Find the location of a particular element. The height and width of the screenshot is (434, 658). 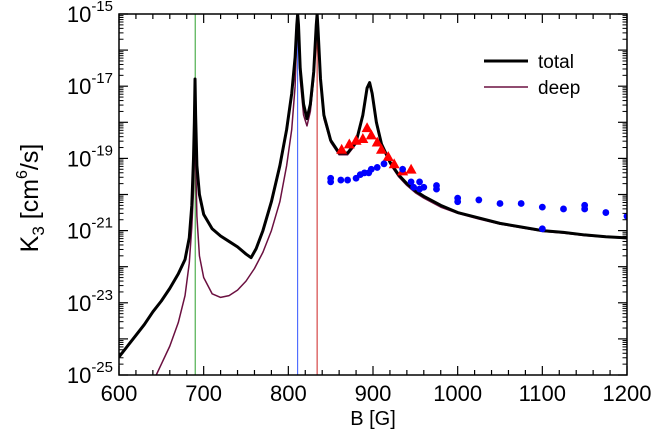

x-tick-label: 1100 is located at coordinates (542, 393).